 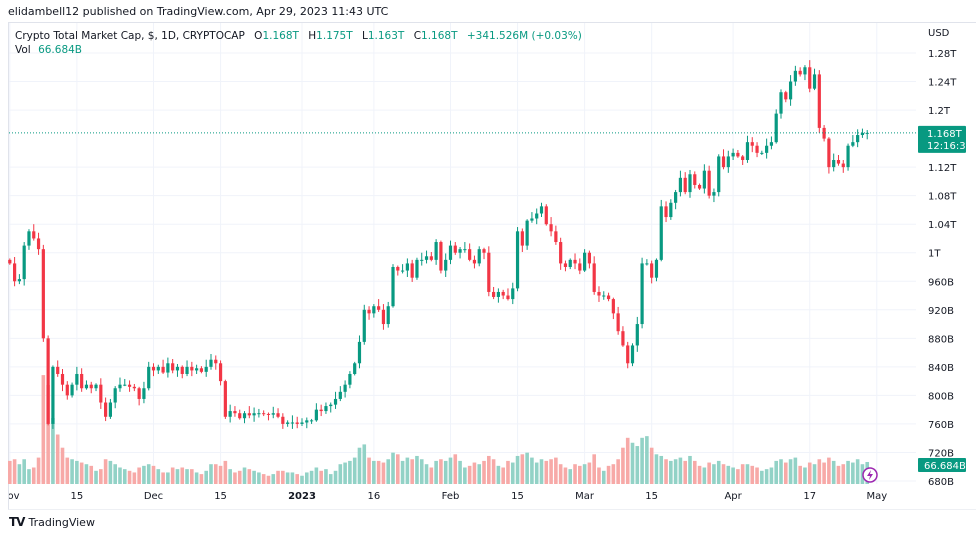 What do you see at coordinates (942, 83) in the screenshot?
I see `price-tick-label: 1.24T` at bounding box center [942, 83].